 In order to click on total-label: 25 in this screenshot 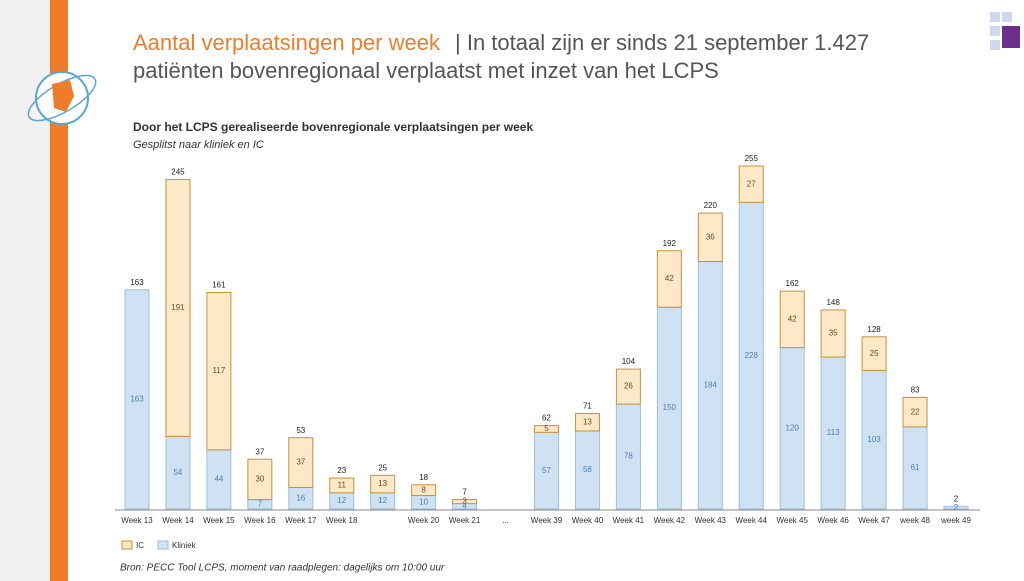, I will do `click(382, 467)`.